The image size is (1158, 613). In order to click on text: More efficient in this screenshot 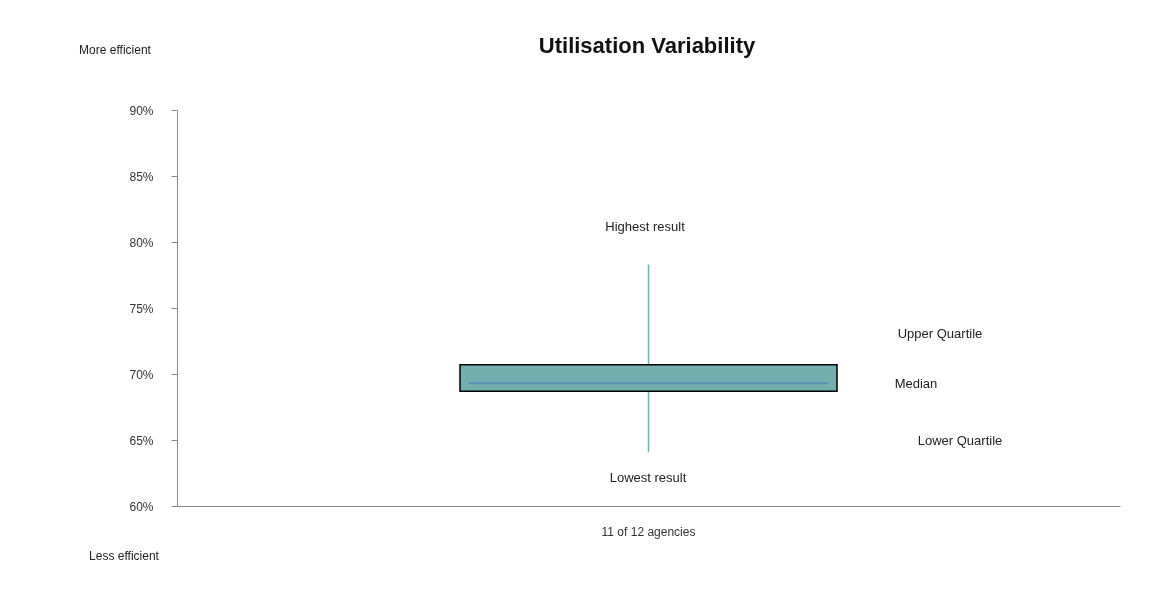, I will do `click(115, 50)`.